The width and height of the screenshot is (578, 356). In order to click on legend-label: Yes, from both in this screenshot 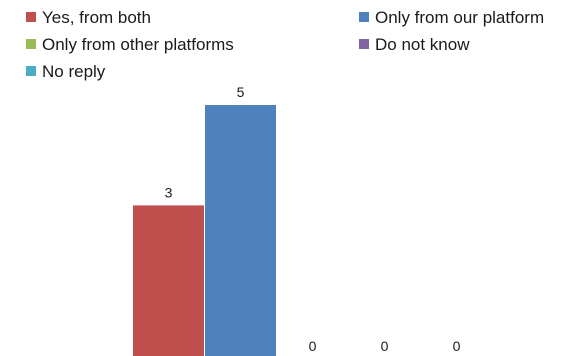, I will do `click(96, 17)`.